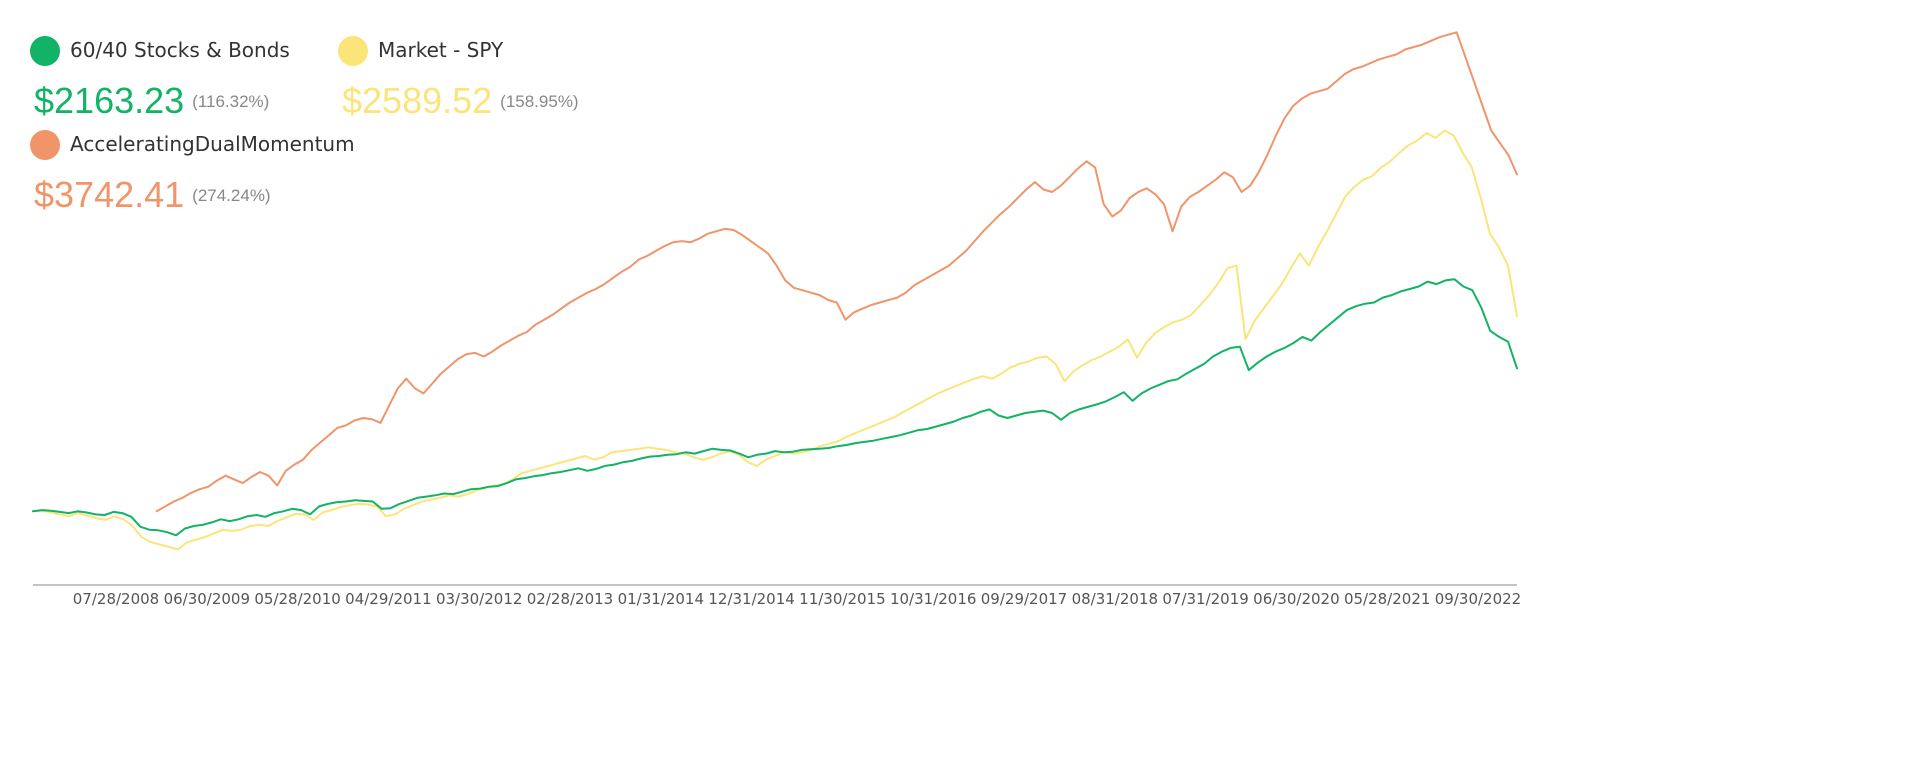  What do you see at coordinates (1115, 599) in the screenshot?
I see `x-tick-label: 08/31/2018` at bounding box center [1115, 599].